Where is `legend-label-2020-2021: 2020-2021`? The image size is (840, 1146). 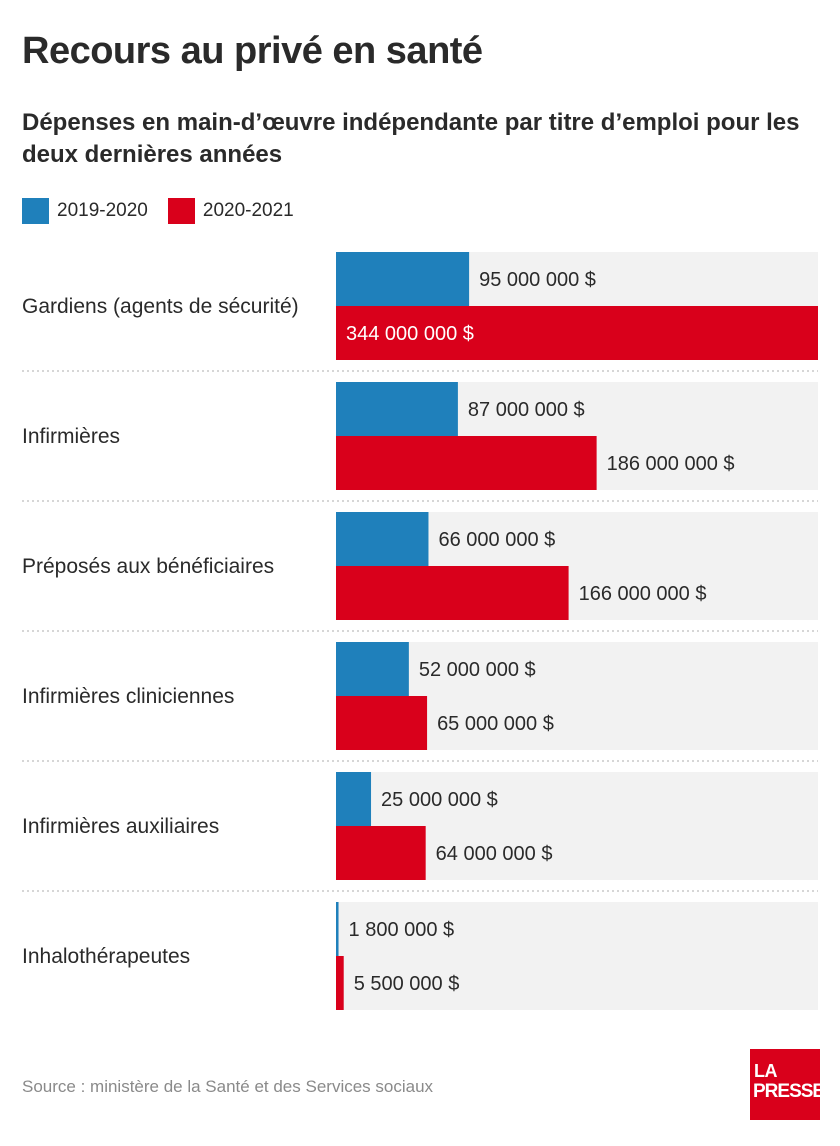
legend-label-2020-2021: 2020-2021 is located at coordinates (248, 210).